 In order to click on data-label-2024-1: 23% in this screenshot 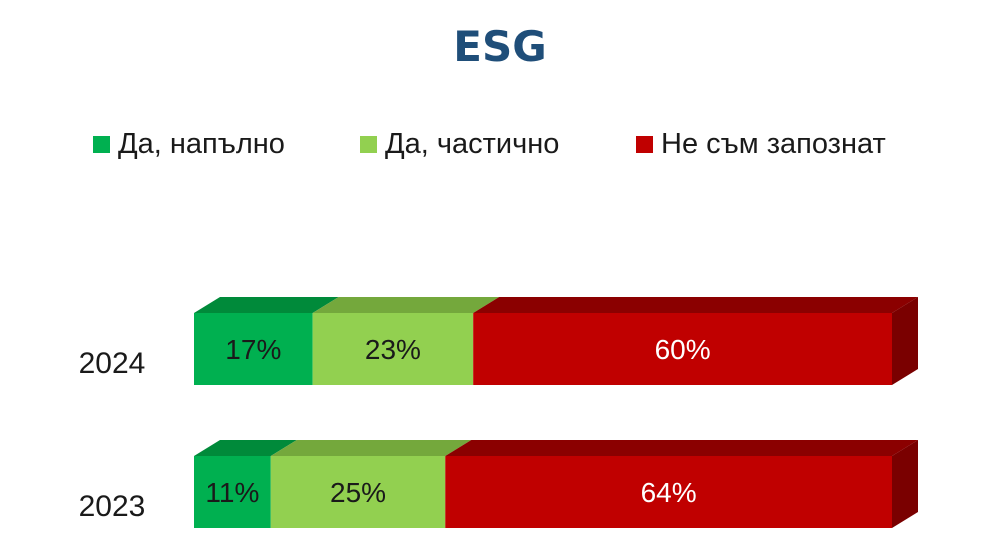, I will do `click(393, 349)`.